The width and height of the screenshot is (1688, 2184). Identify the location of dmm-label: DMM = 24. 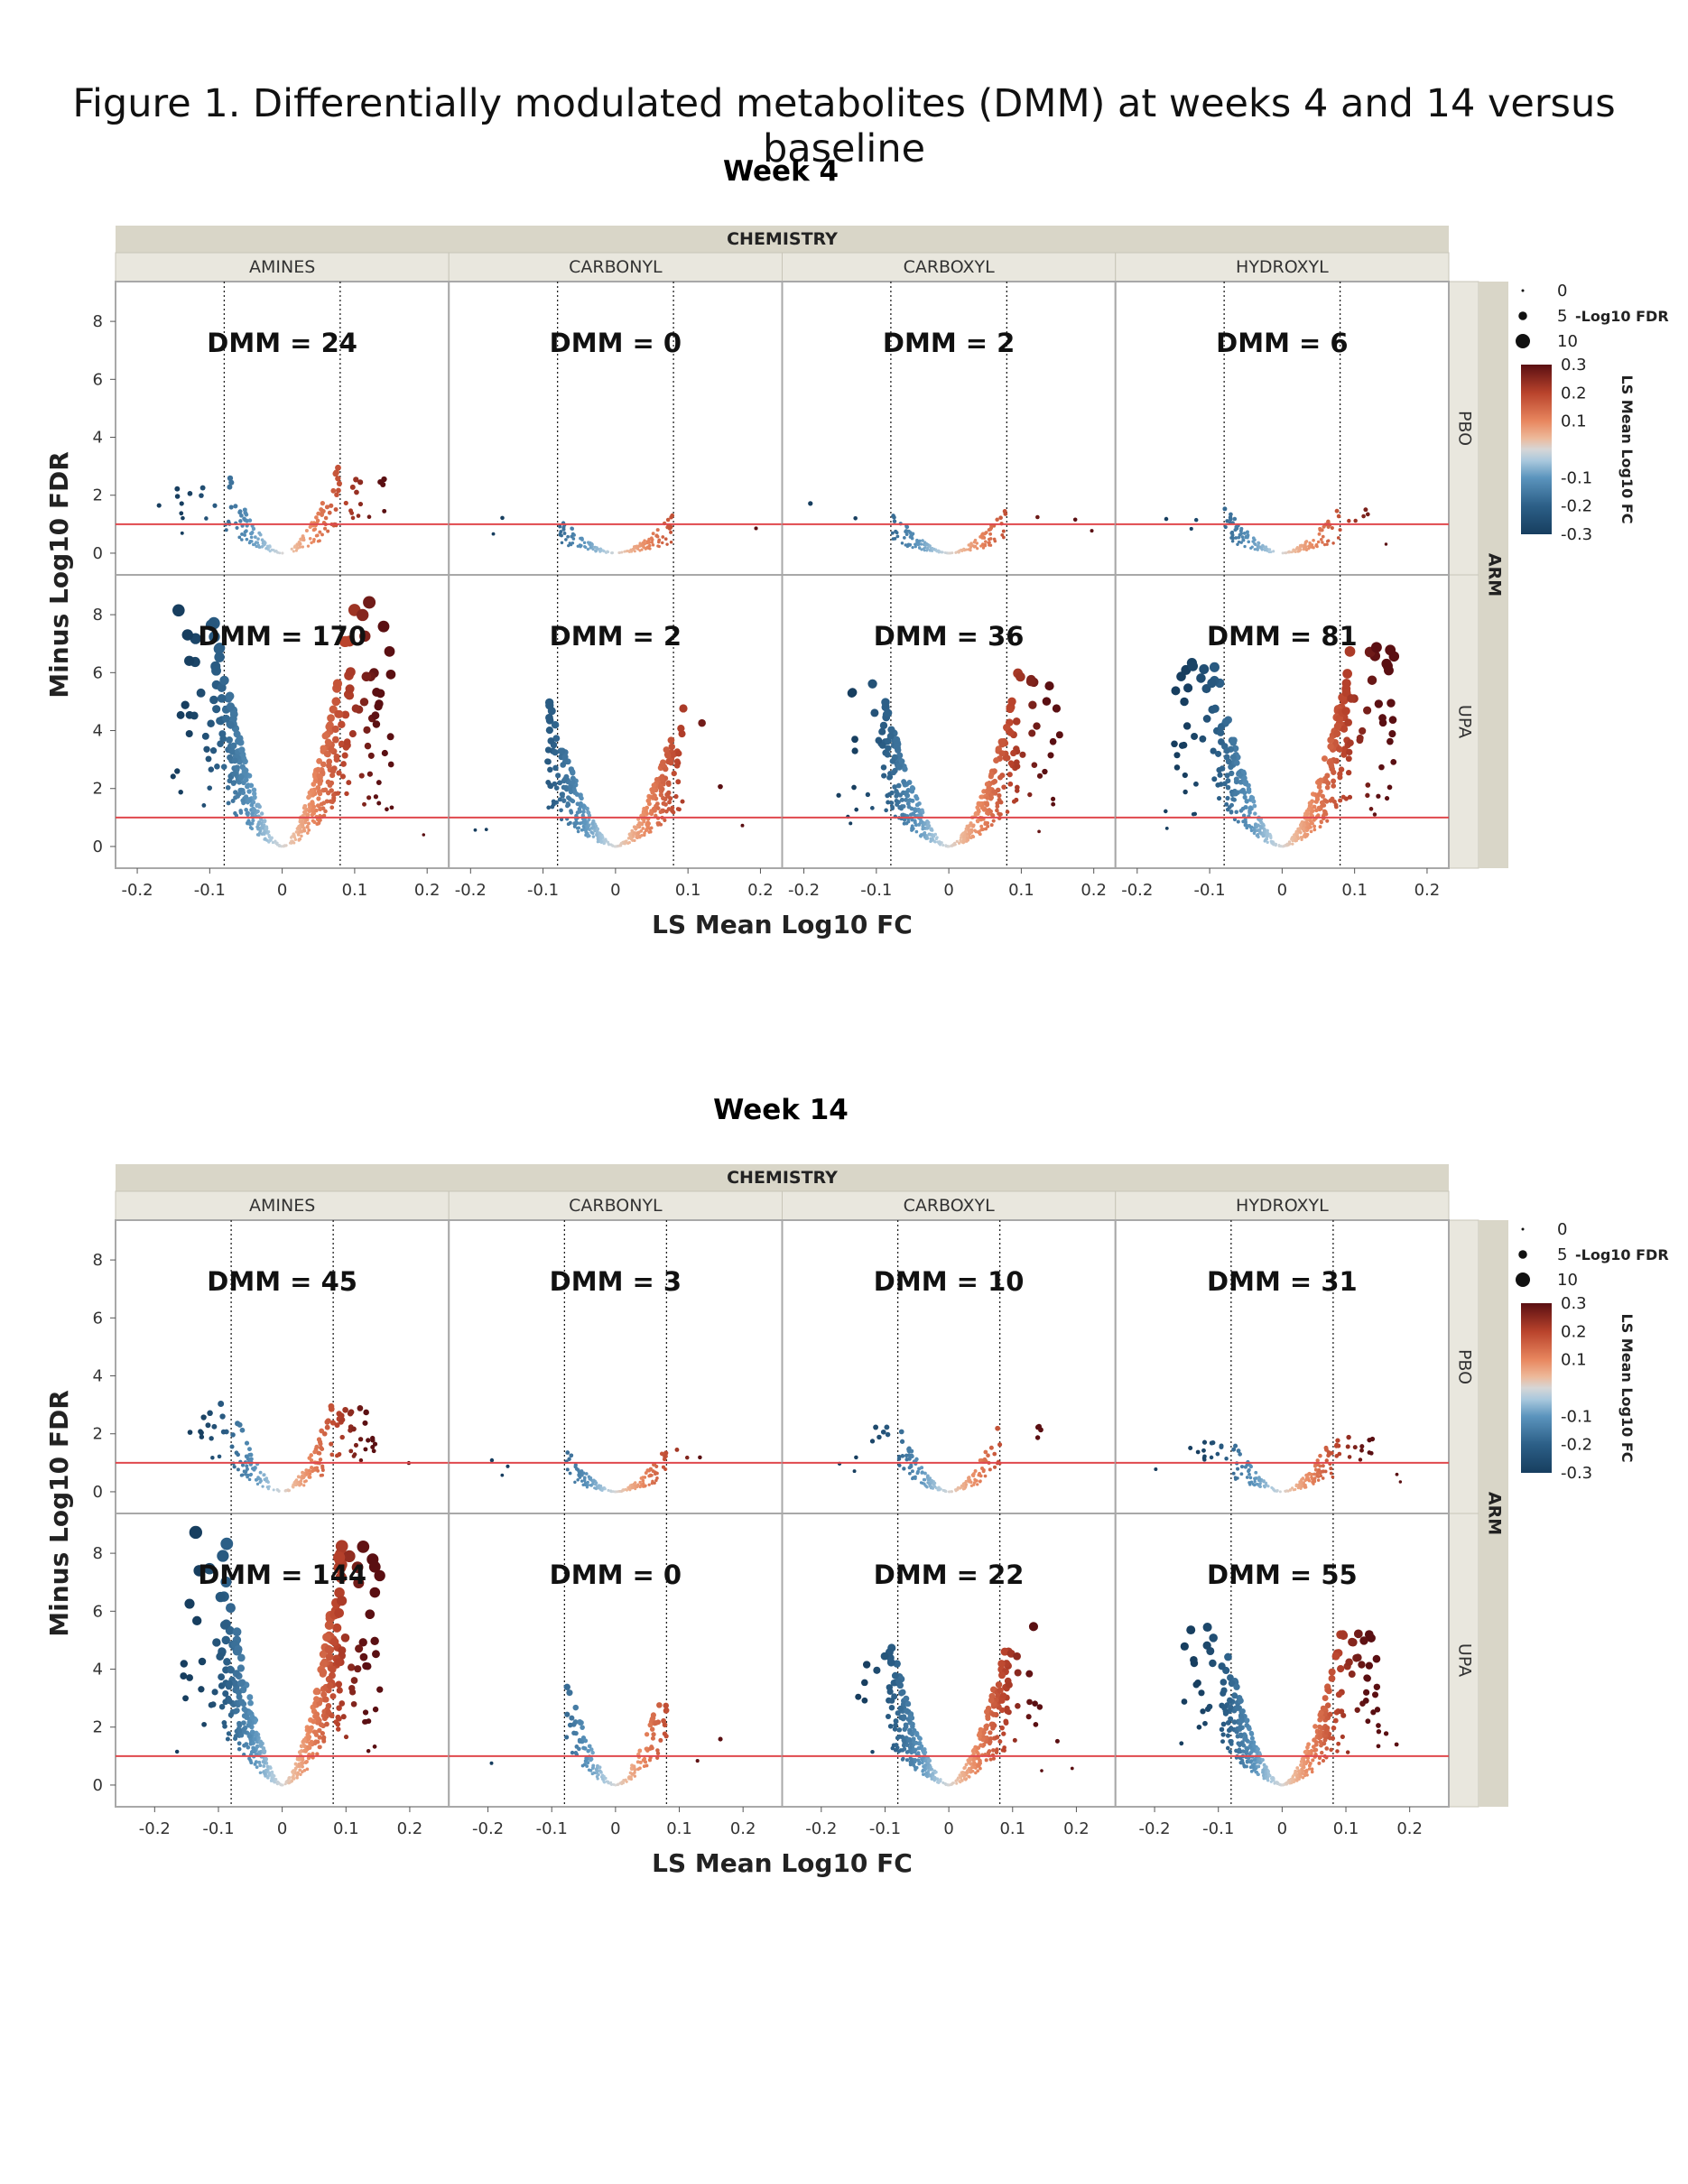
(282, 343).